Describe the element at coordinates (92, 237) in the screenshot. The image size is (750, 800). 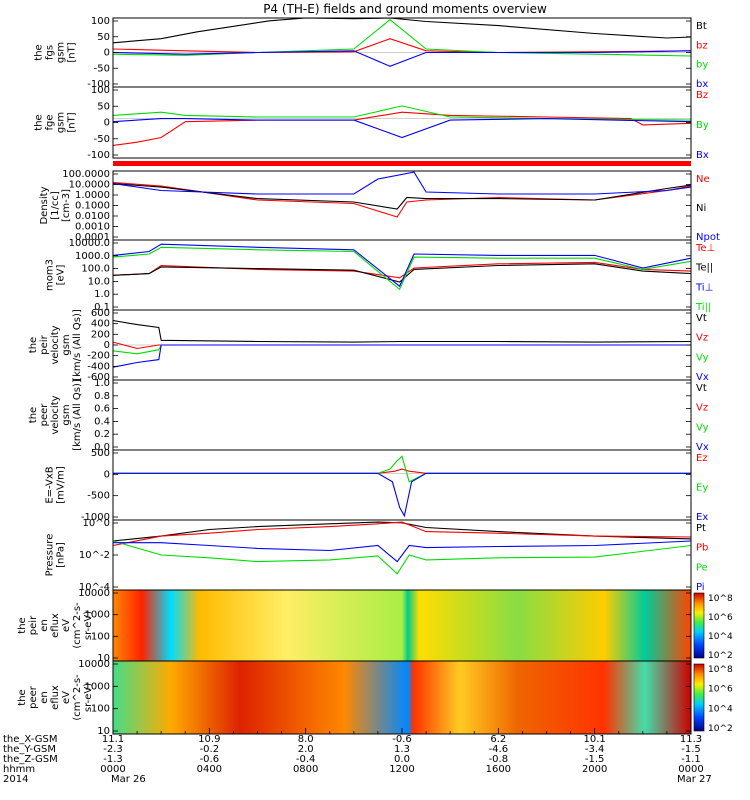
I see `y-tick-label: 0.0001` at that location.